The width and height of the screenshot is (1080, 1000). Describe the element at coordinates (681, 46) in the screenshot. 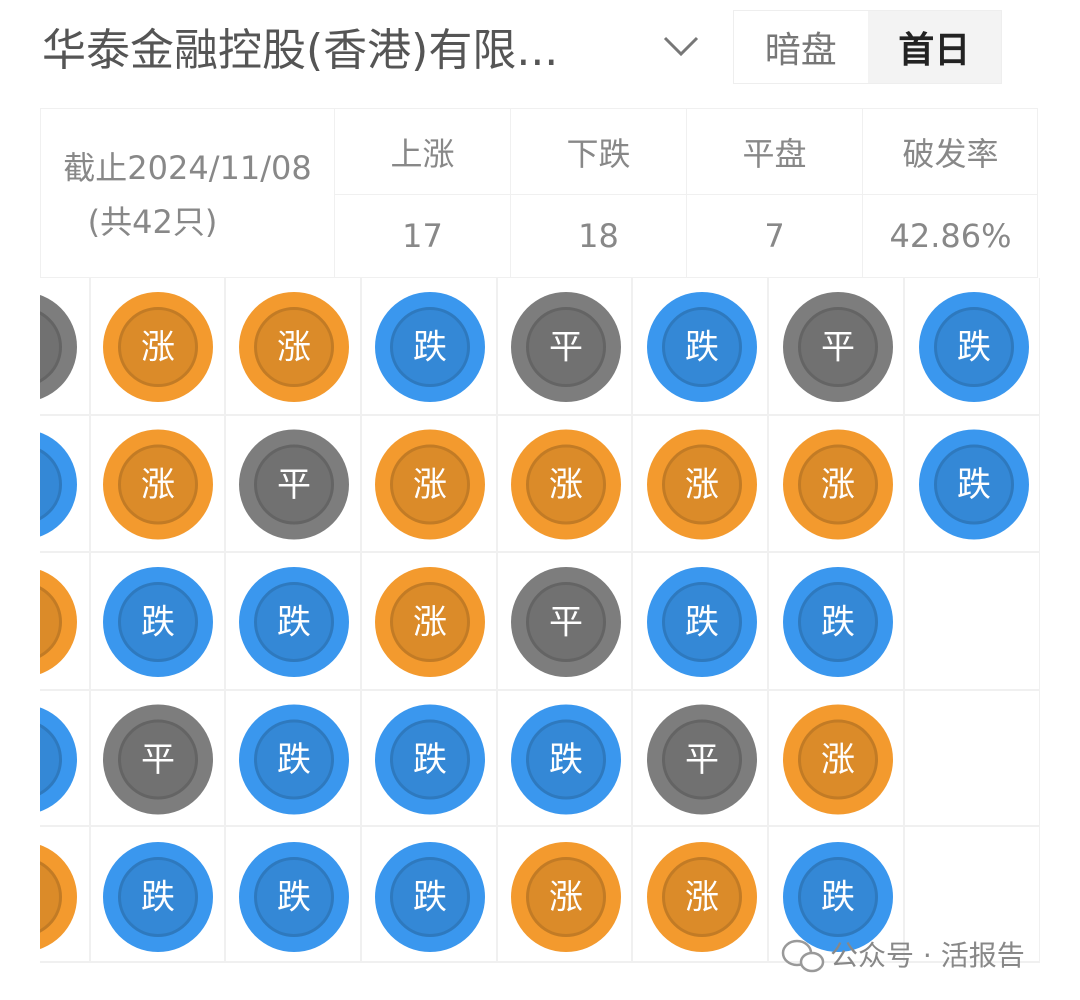

I see `dropdown-icon` at that location.